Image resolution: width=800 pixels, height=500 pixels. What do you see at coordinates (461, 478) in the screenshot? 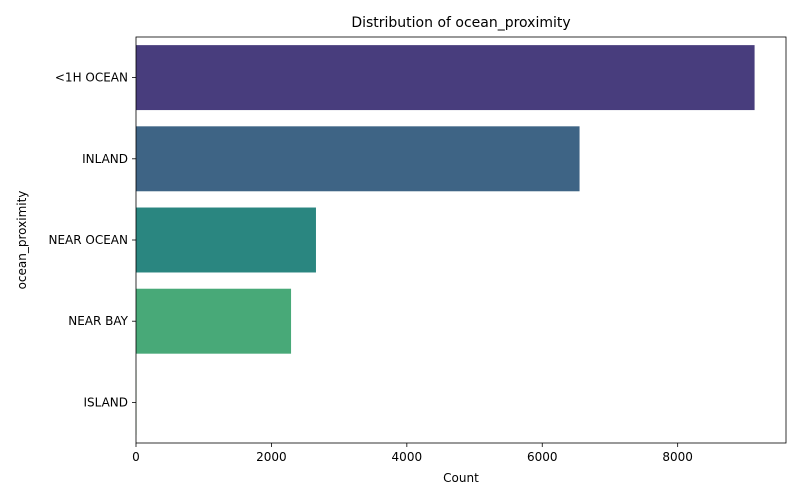
I see `x-axis-label: Count` at bounding box center [461, 478].